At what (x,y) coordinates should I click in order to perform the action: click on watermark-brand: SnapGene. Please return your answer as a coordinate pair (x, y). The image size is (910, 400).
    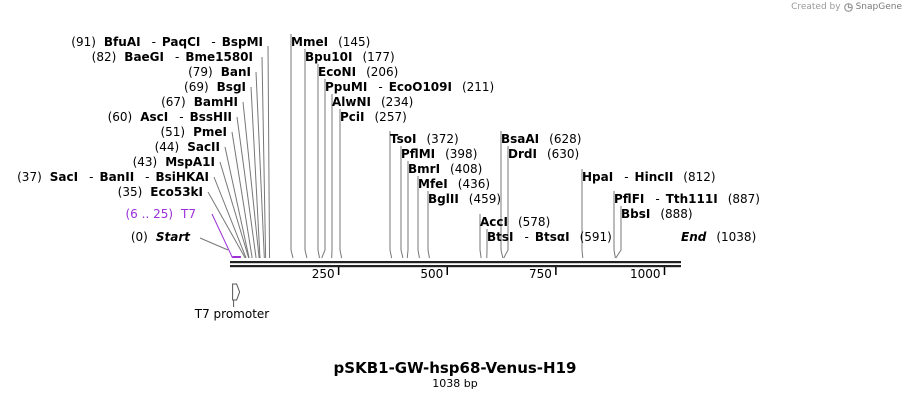
    Looking at the image, I should click on (878, 7).